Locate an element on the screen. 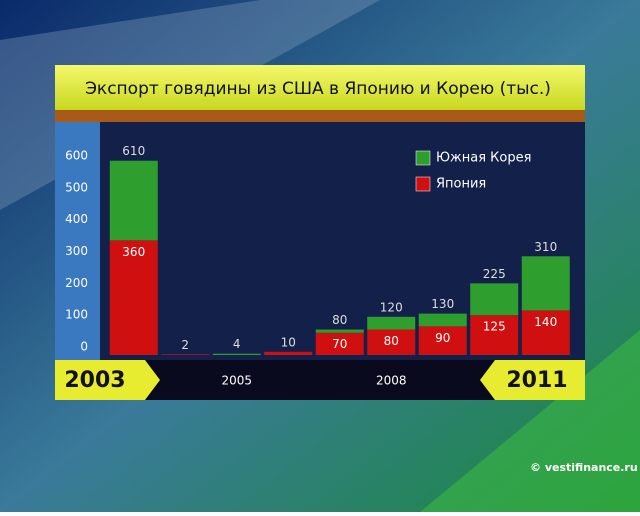  total-label: 310 is located at coordinates (545, 247).